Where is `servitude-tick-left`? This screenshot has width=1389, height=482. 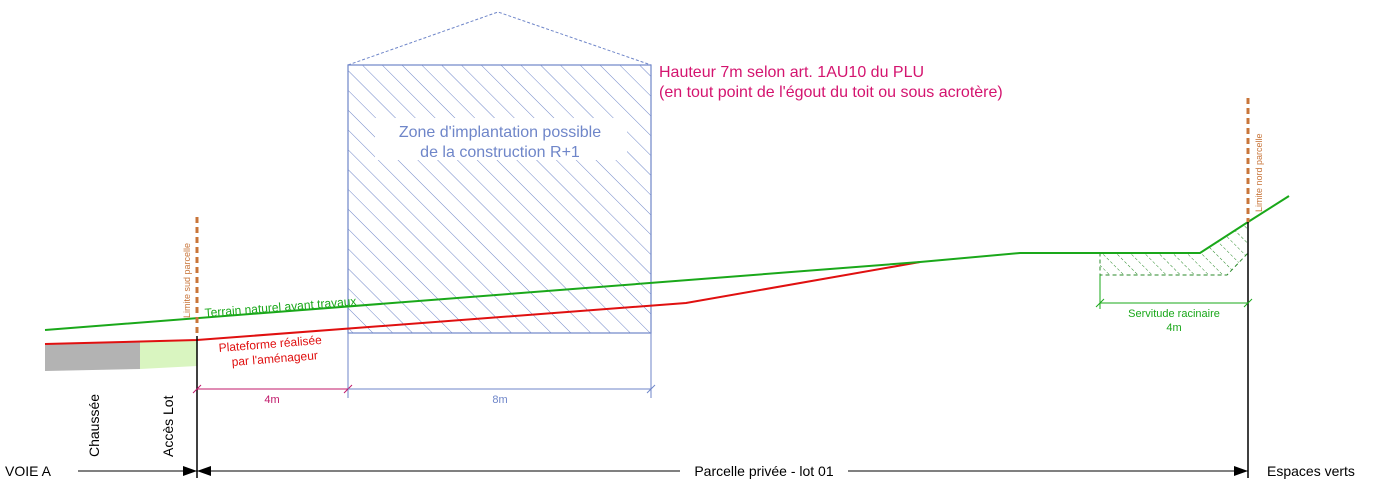
servitude-tick-left is located at coordinates (1100, 303).